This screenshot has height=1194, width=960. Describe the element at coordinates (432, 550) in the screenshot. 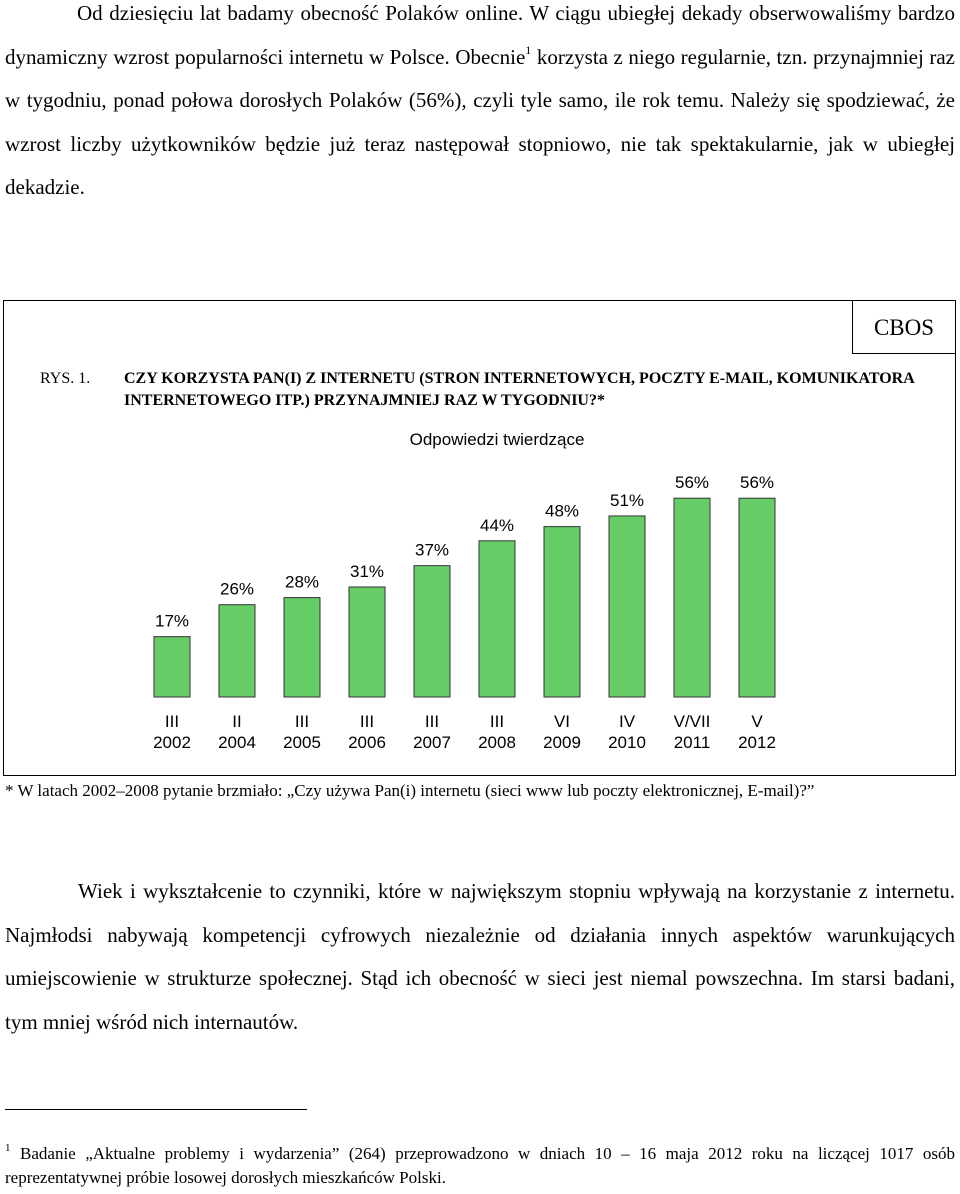

I see `data-label-2007: 37%` at that location.